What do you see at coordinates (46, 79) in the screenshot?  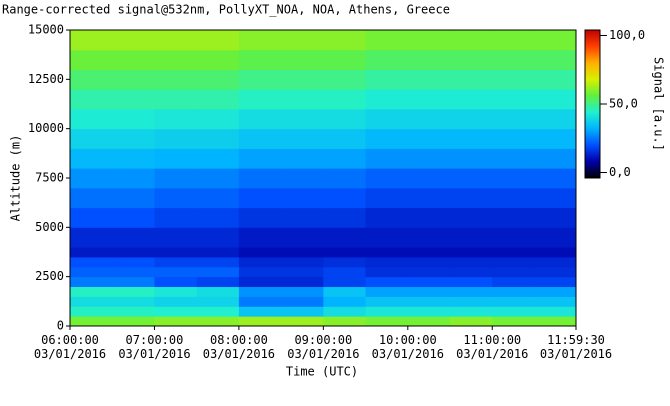 I see `y-tick-label: 12500` at bounding box center [46, 79].